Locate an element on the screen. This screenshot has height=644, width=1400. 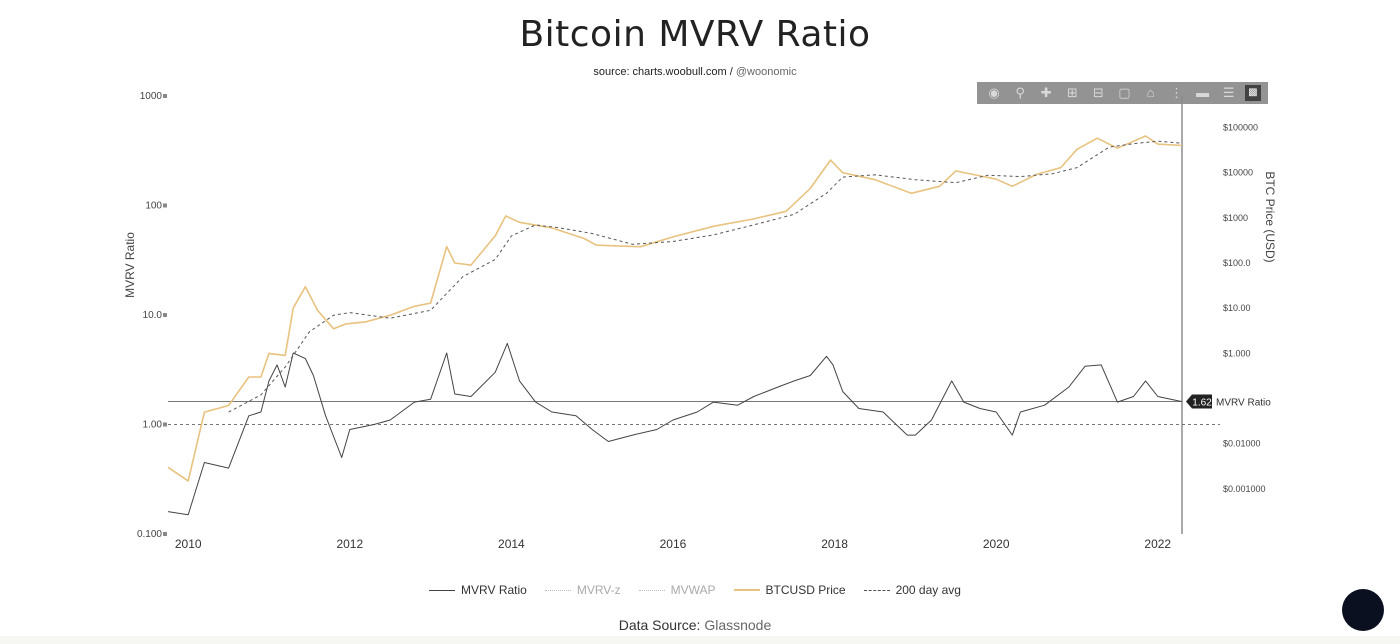
y-right-tick-label: $0.001000 is located at coordinates (1244, 489).